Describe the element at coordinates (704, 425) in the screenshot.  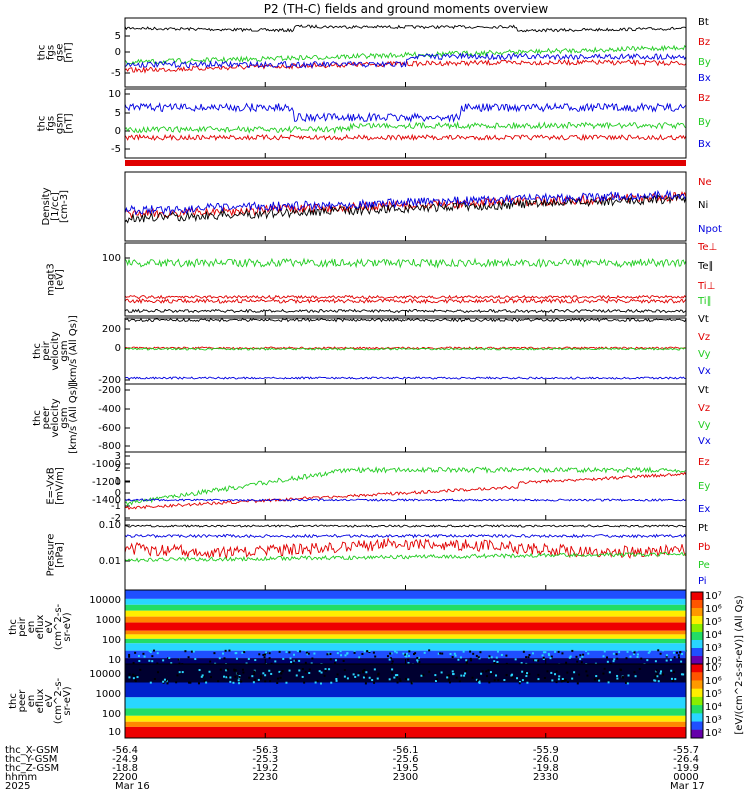
I see `legend-Vy: Vy` at that location.